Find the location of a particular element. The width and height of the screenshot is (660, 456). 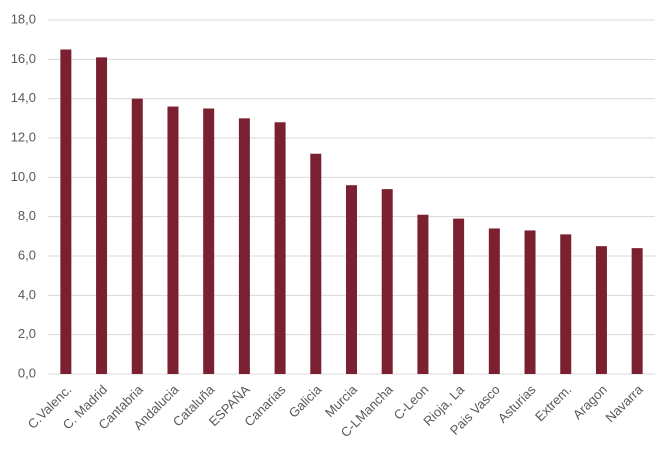

x-tick-label: Asturias is located at coordinates (517, 404).